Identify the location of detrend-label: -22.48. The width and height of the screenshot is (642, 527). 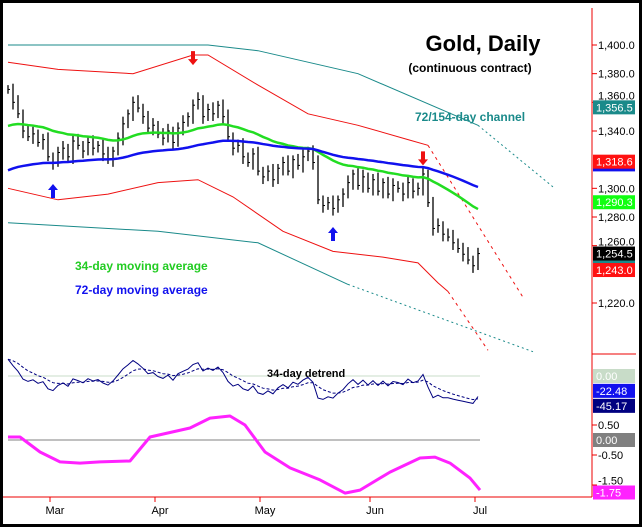
(611, 392).